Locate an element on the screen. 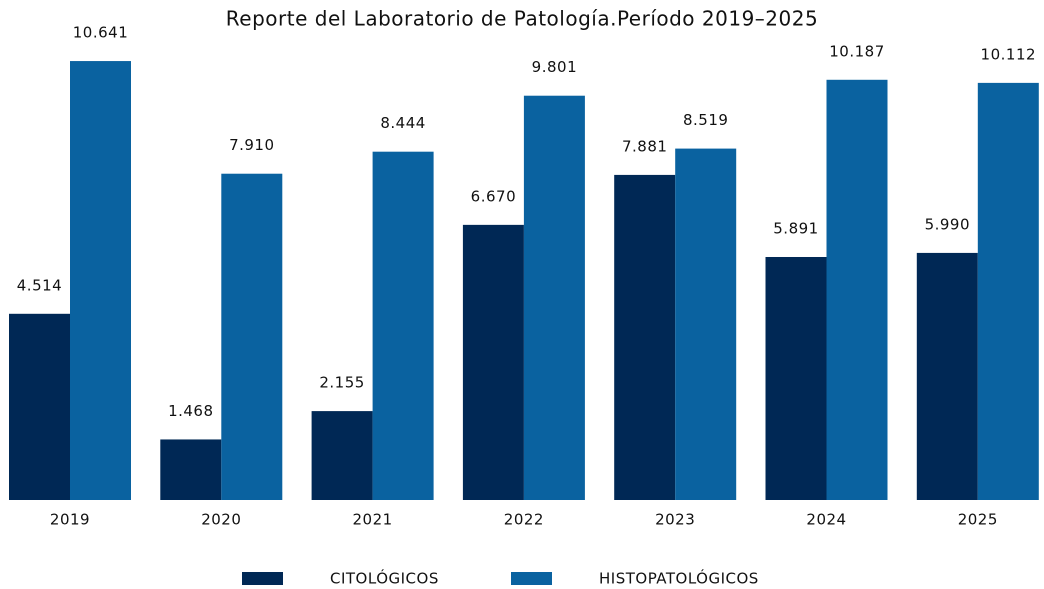 This screenshot has height=589, width=1044. value-label: 4.514 is located at coordinates (39, 285).